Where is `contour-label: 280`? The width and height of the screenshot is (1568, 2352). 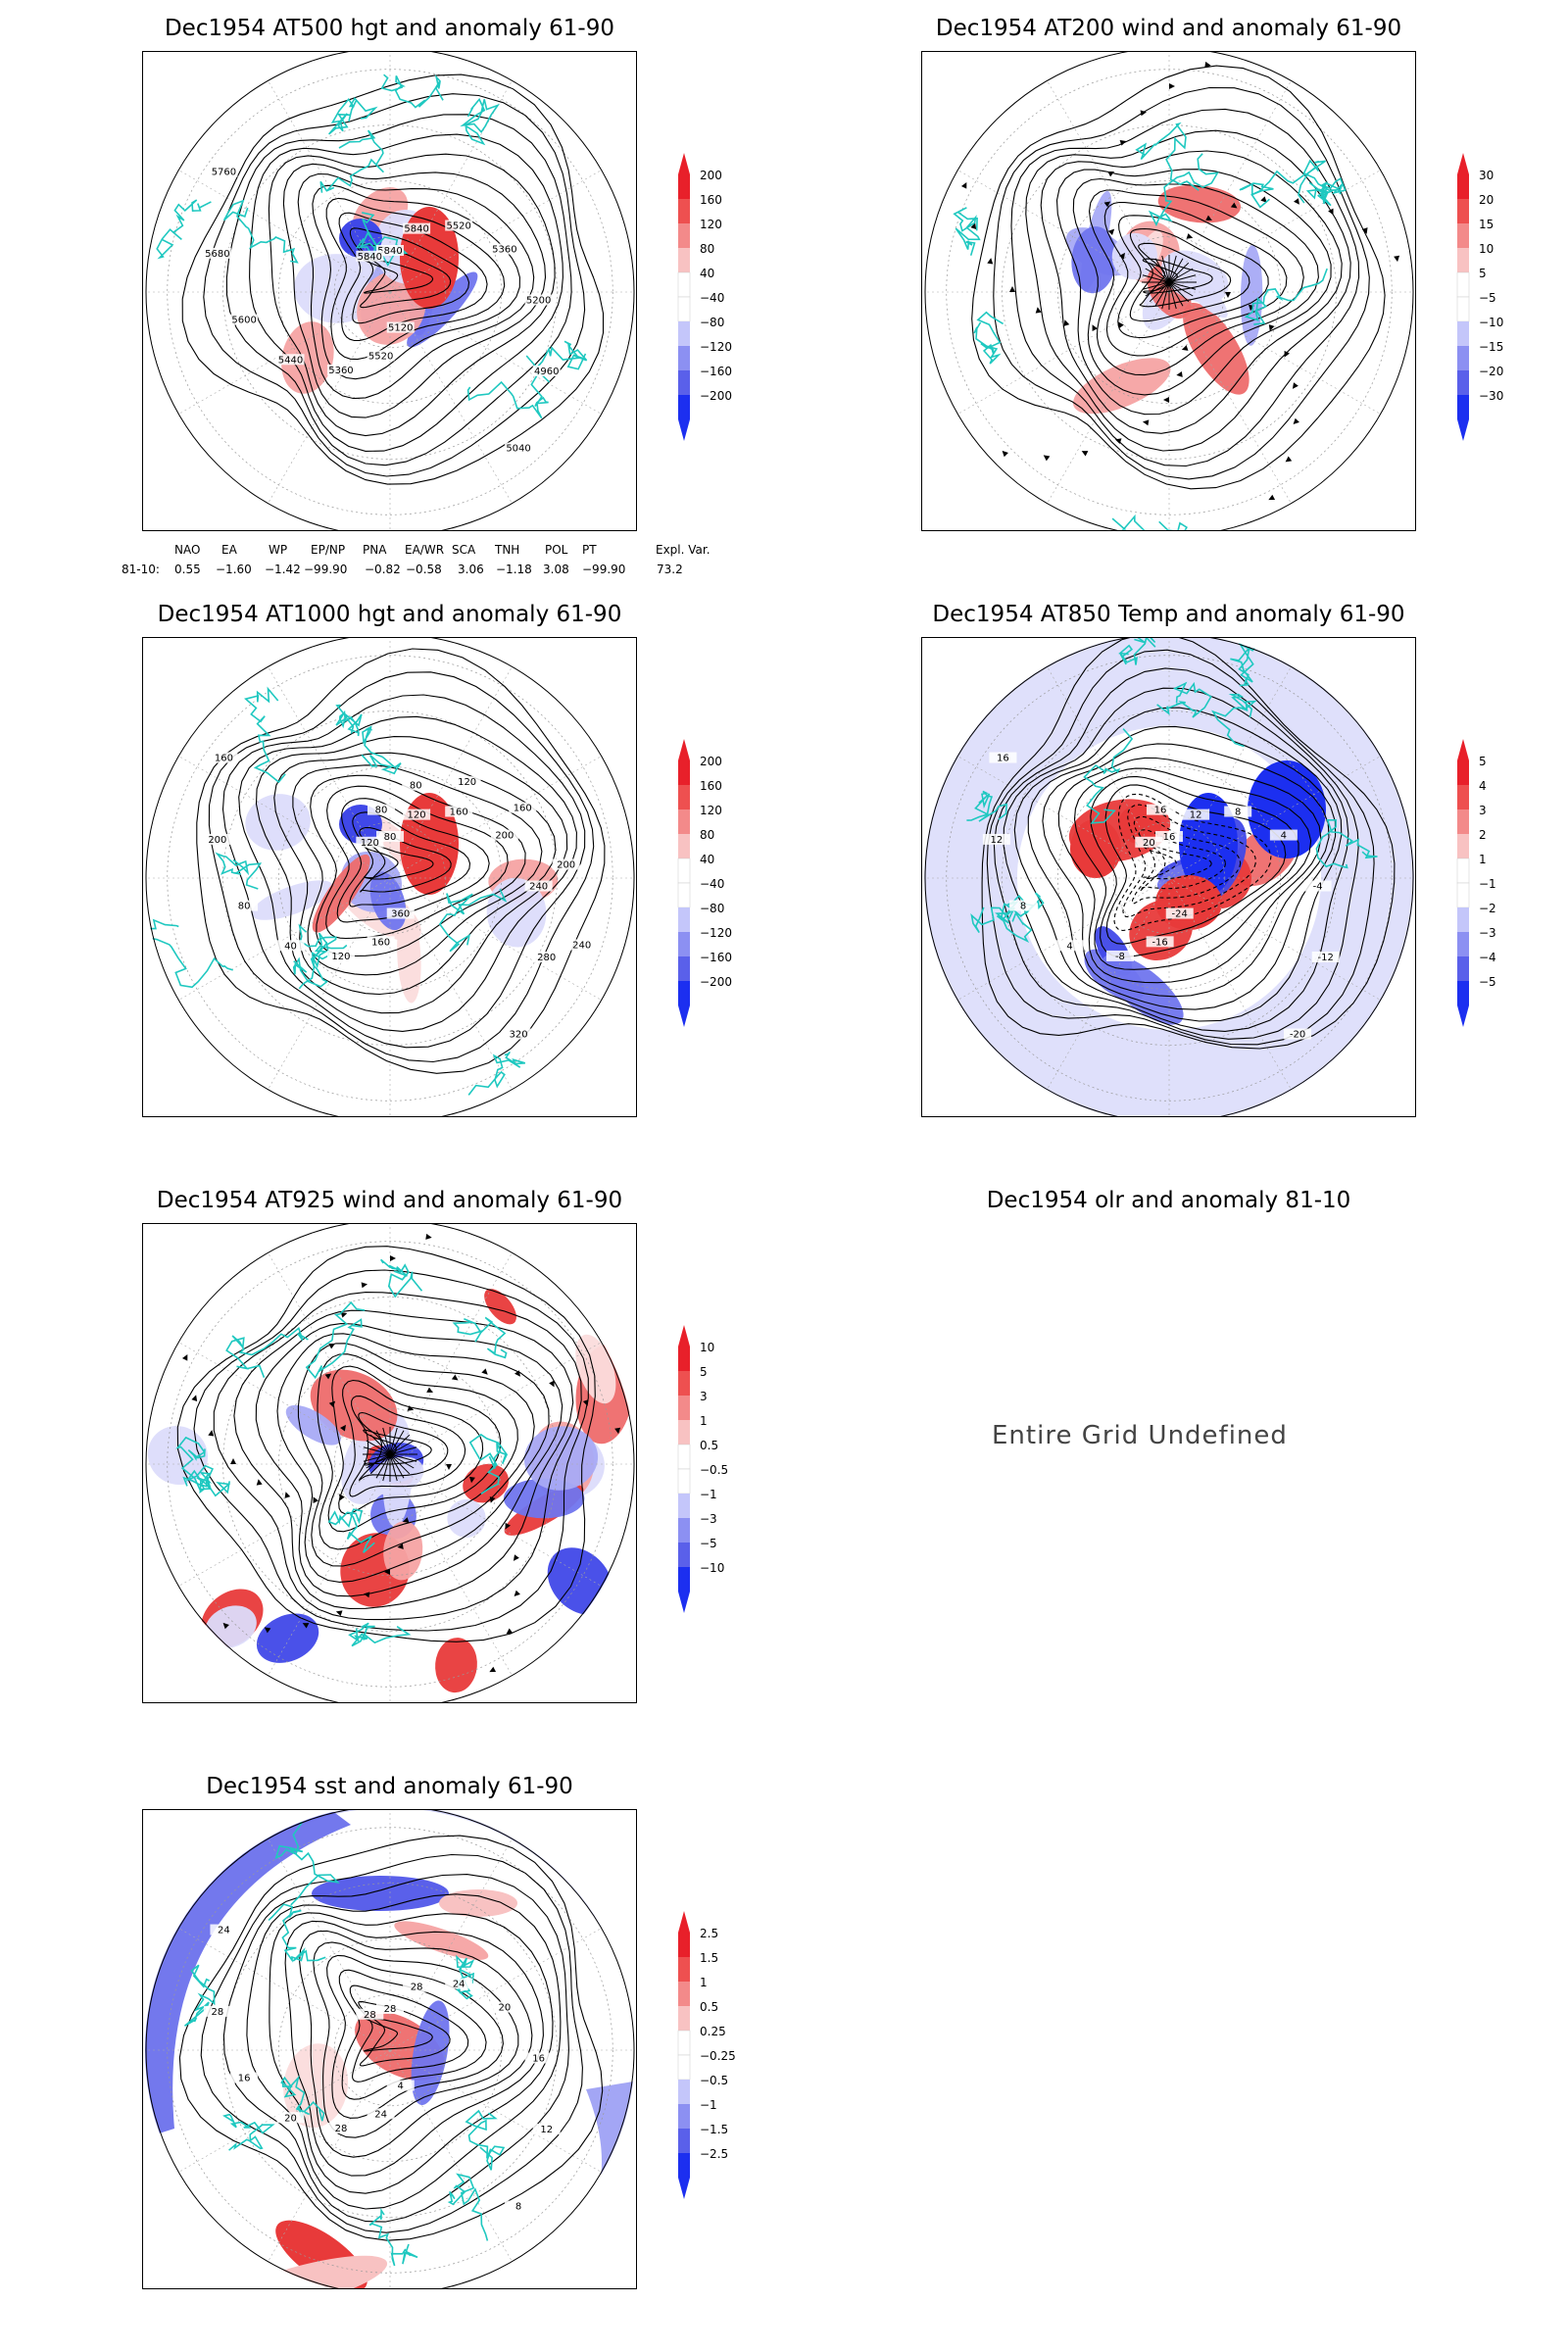 contour-label: 280 is located at coordinates (546, 958).